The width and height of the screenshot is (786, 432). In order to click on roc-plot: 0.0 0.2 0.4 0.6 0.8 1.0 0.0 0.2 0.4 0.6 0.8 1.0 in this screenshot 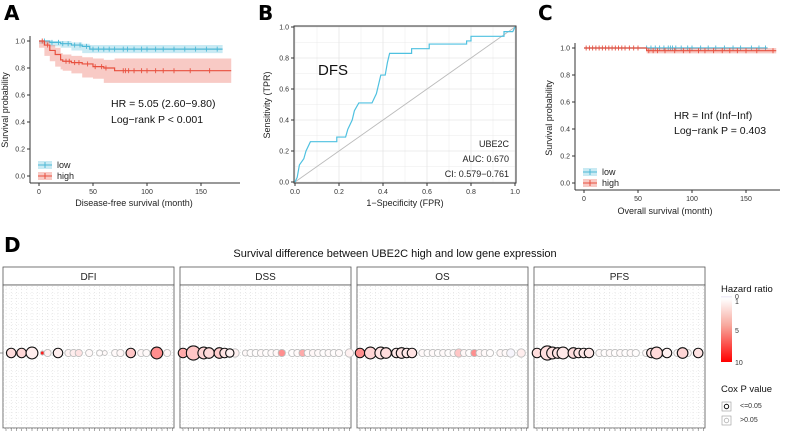, I will do `click(399, 111)`.